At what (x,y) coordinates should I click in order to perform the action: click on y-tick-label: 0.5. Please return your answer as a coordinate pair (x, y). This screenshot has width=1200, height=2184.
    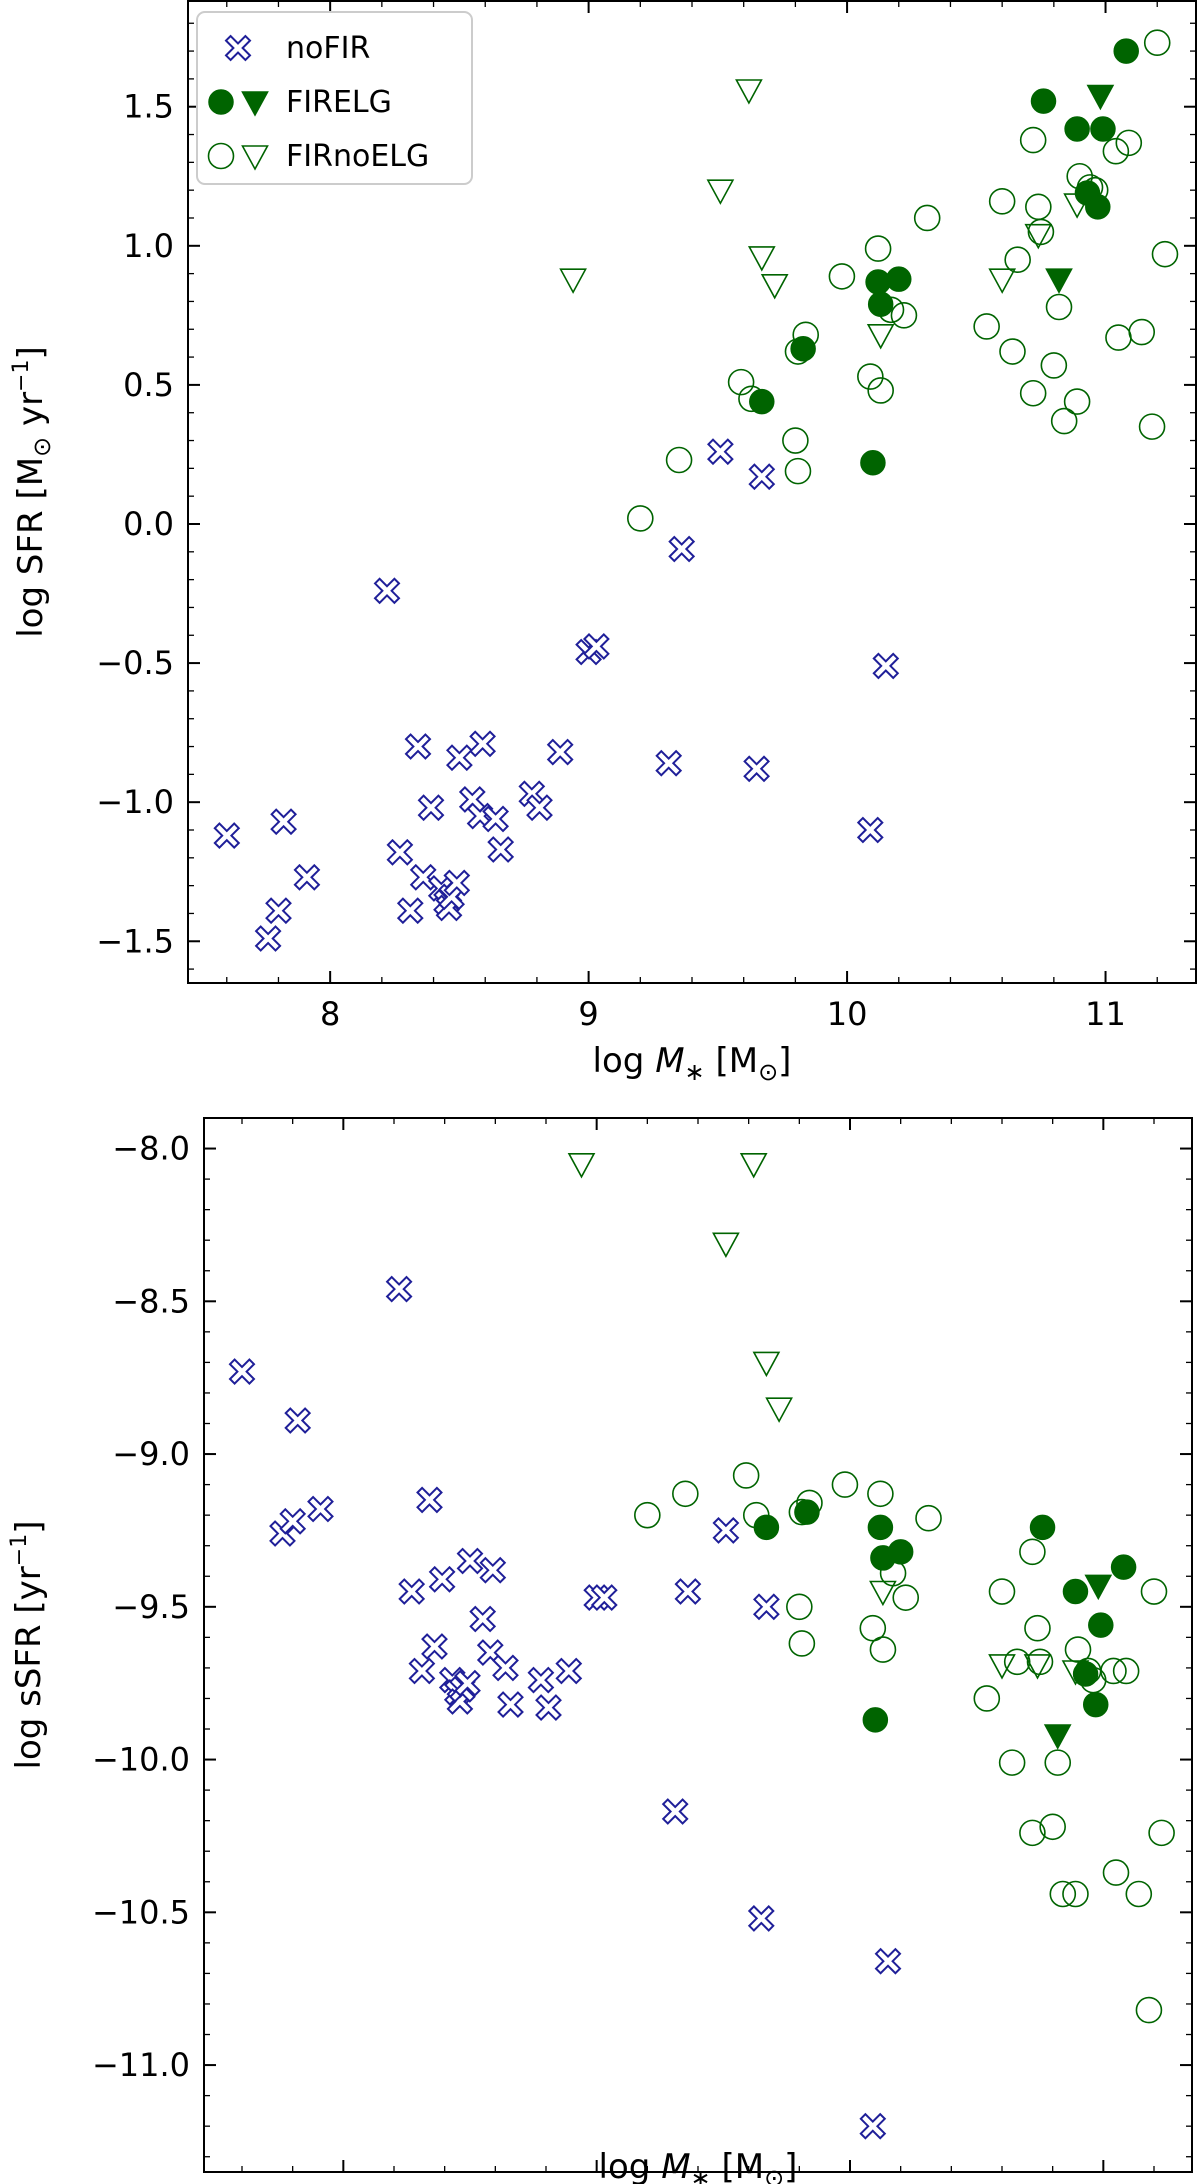
    Looking at the image, I should click on (148, 385).